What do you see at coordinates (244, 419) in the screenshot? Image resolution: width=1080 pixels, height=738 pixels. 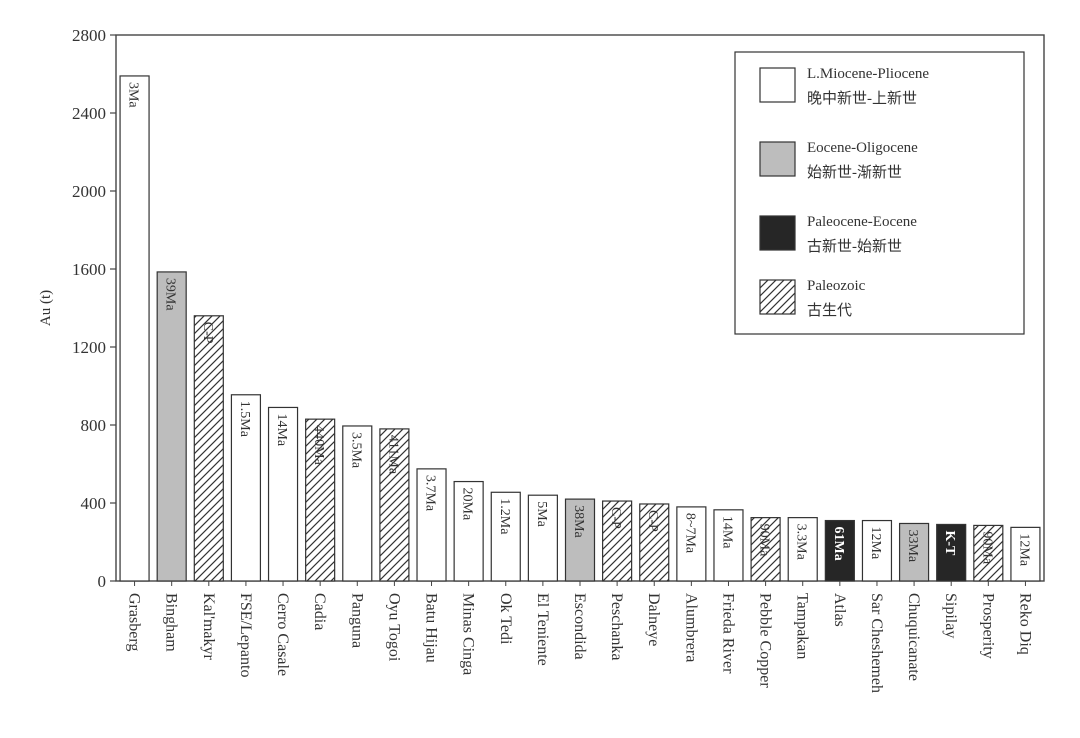 I see `bar-age-label: 1.5Ma` at bounding box center [244, 419].